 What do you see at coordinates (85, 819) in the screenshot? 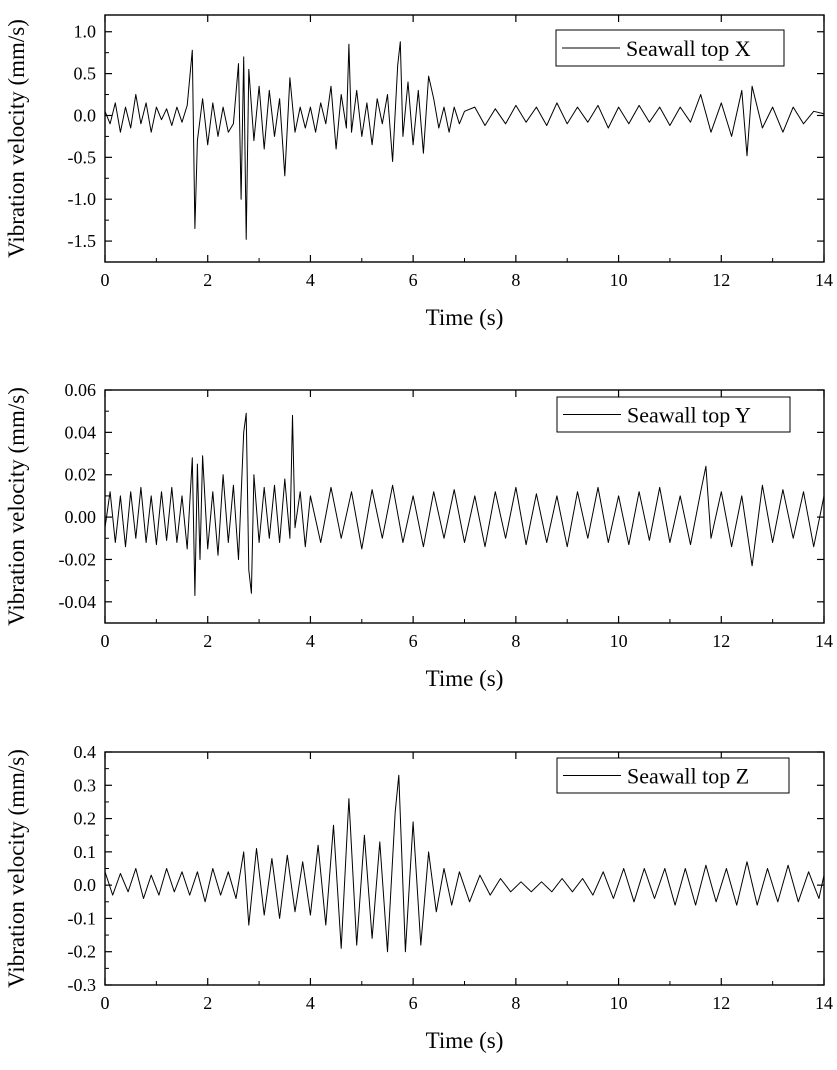
I see `y-tick-label: 0.2` at bounding box center [85, 819].